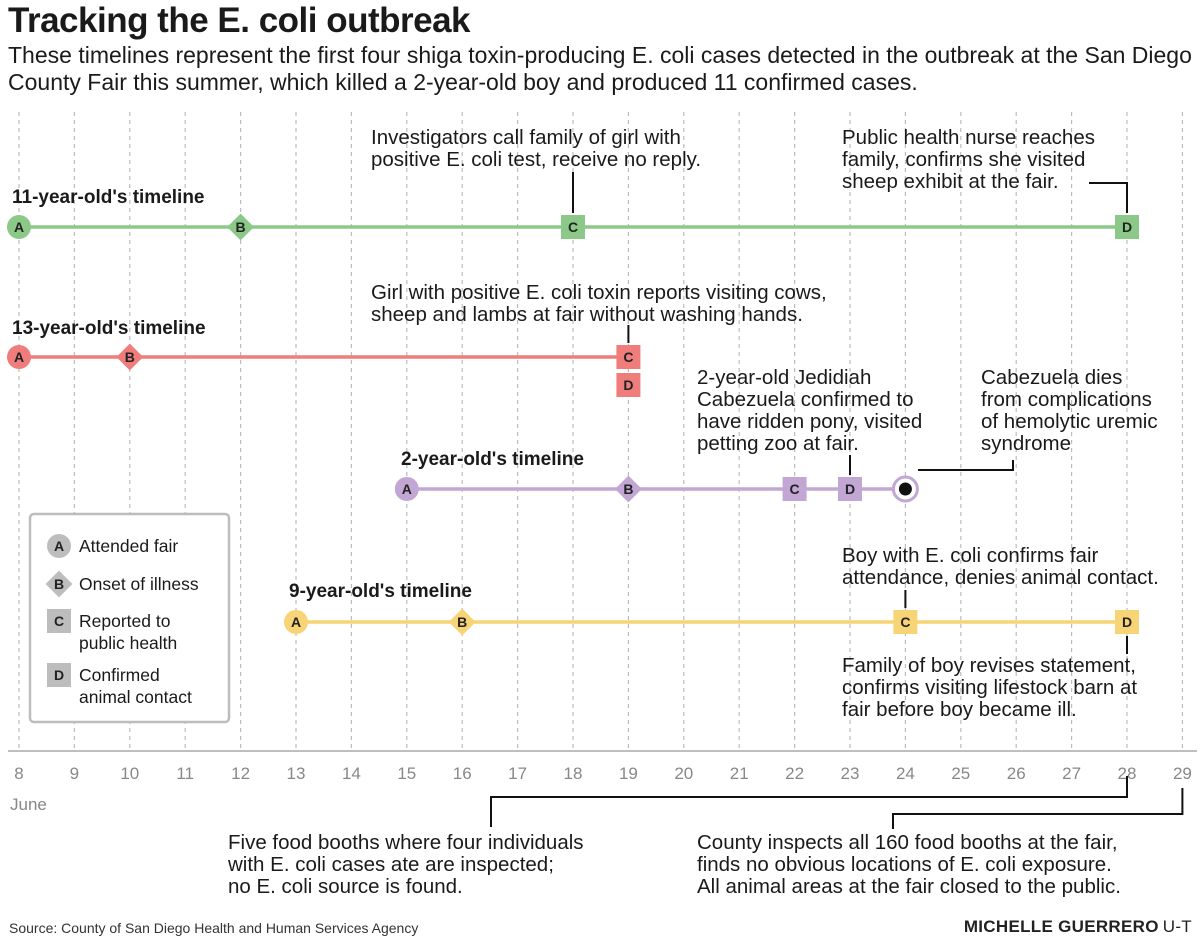  Describe the element at coordinates (1069, 421) in the screenshot. I see `annotation-line: of hemolytic uremic` at that location.